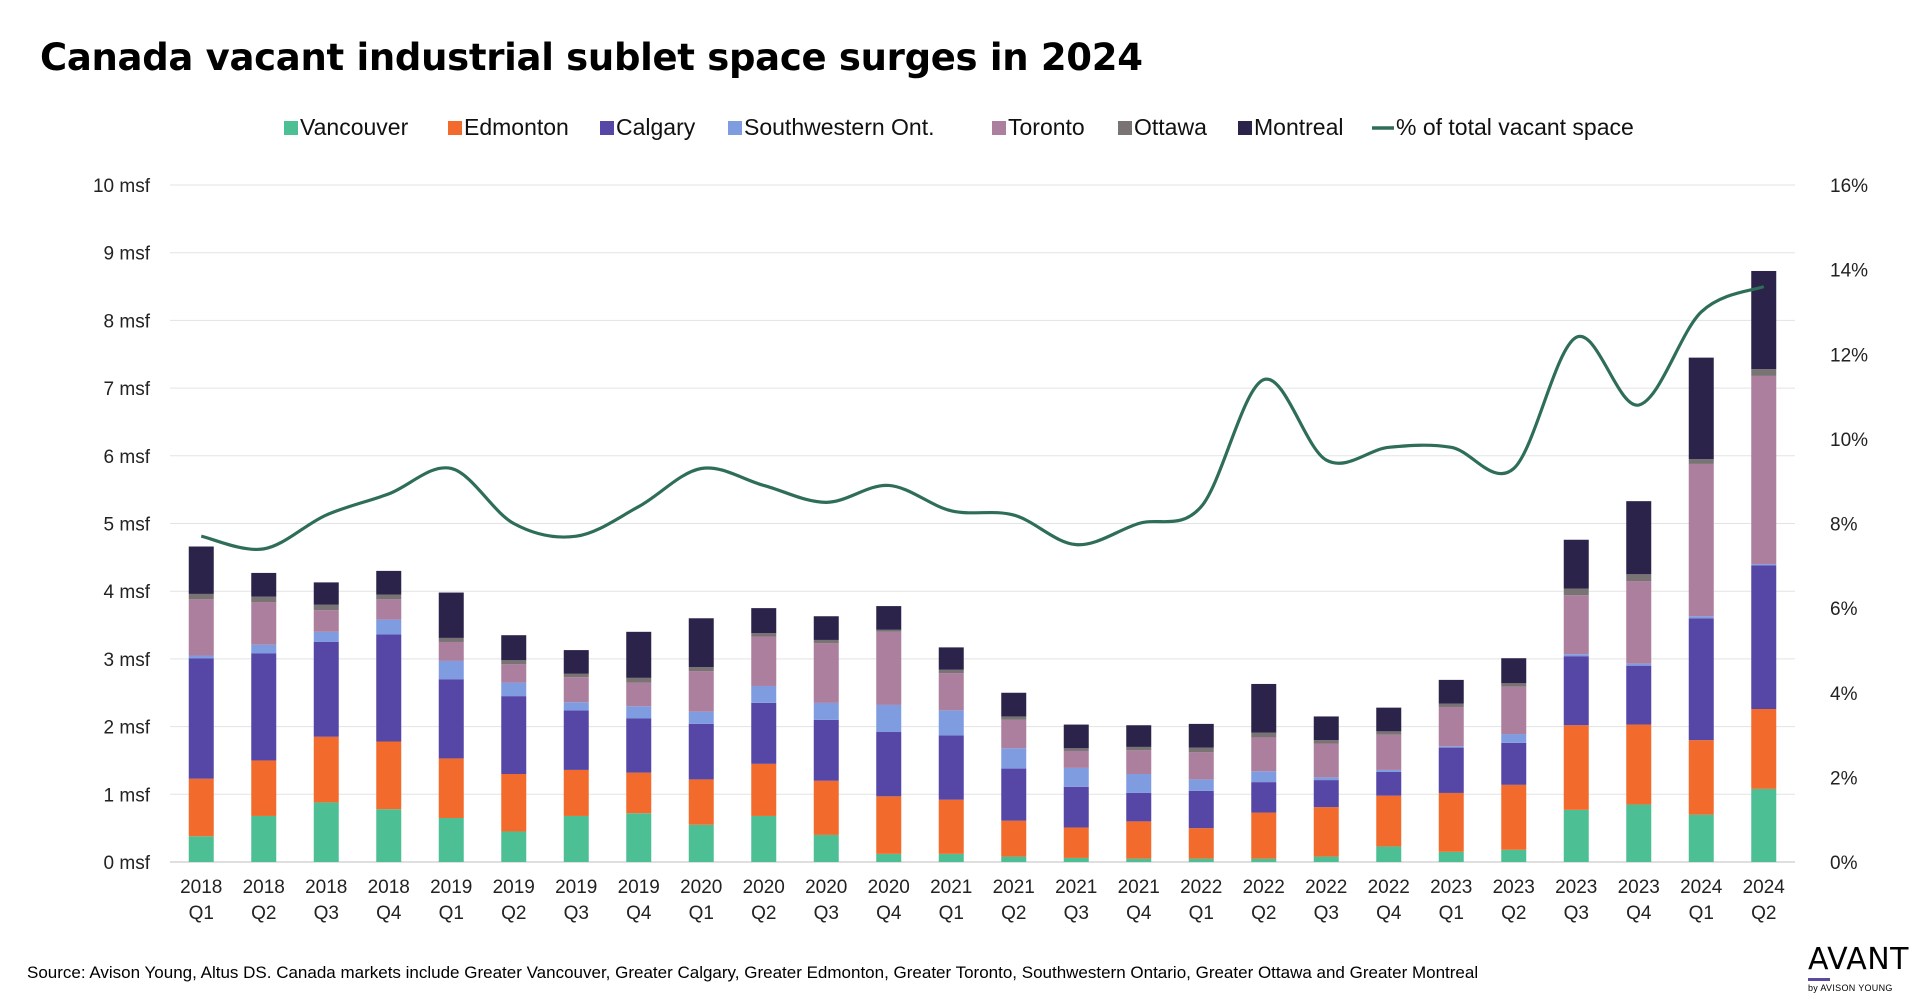 The width and height of the screenshot is (1920, 1008). What do you see at coordinates (1849, 355) in the screenshot?
I see `right-tick-label: 12%` at bounding box center [1849, 355].